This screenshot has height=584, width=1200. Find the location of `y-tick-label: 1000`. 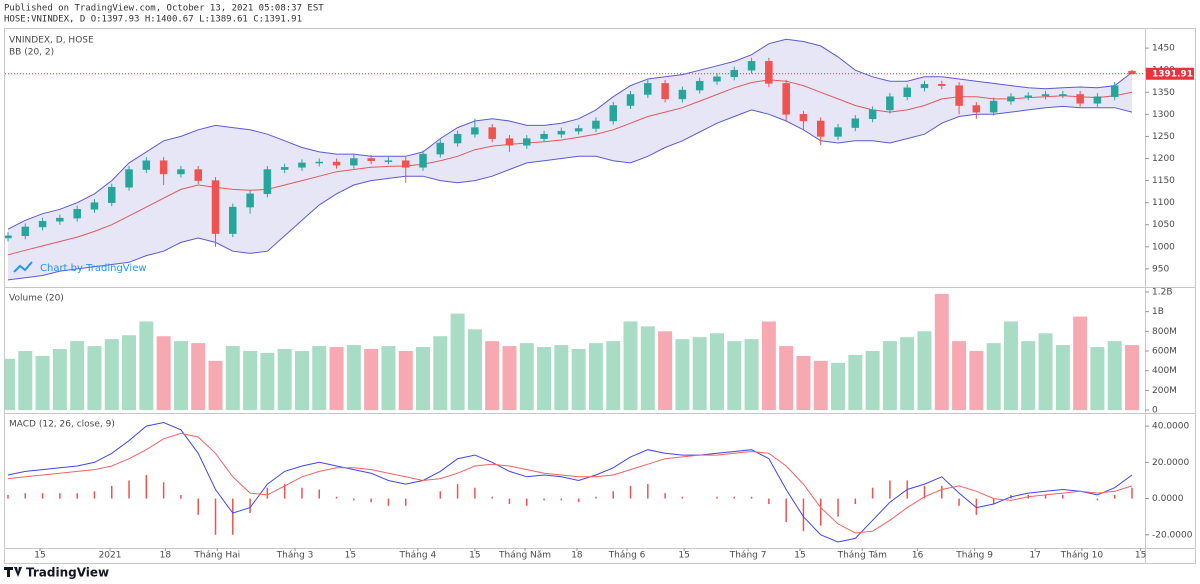

y-tick-label: 1000 is located at coordinates (1163, 247).